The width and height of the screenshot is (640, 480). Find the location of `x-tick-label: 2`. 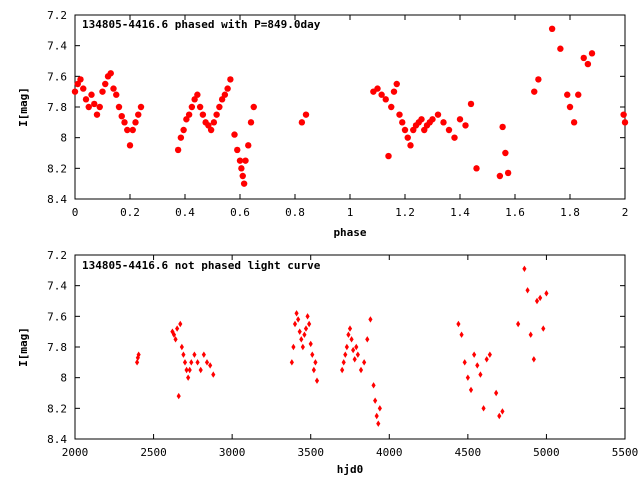

x-tick-label: 2 is located at coordinates (625, 212).